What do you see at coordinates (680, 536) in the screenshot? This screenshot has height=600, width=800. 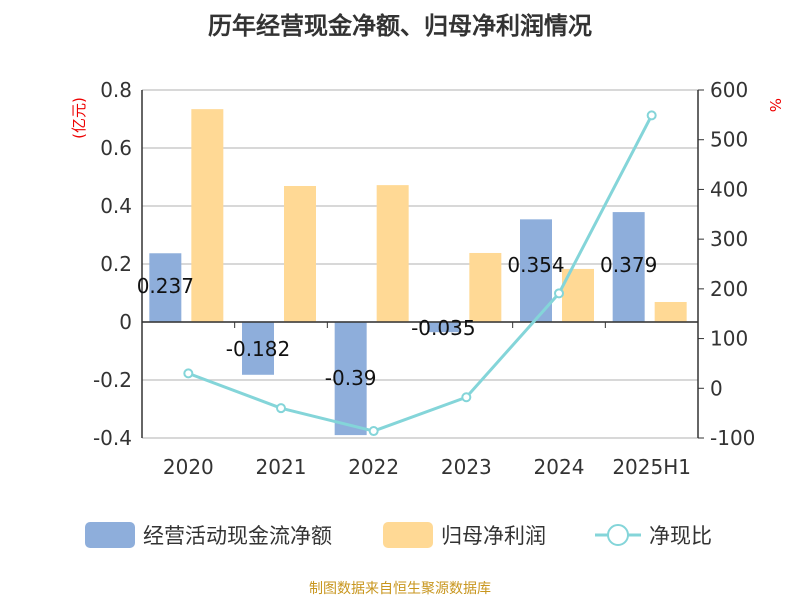 I see `legend-label: 净现比` at bounding box center [680, 536].